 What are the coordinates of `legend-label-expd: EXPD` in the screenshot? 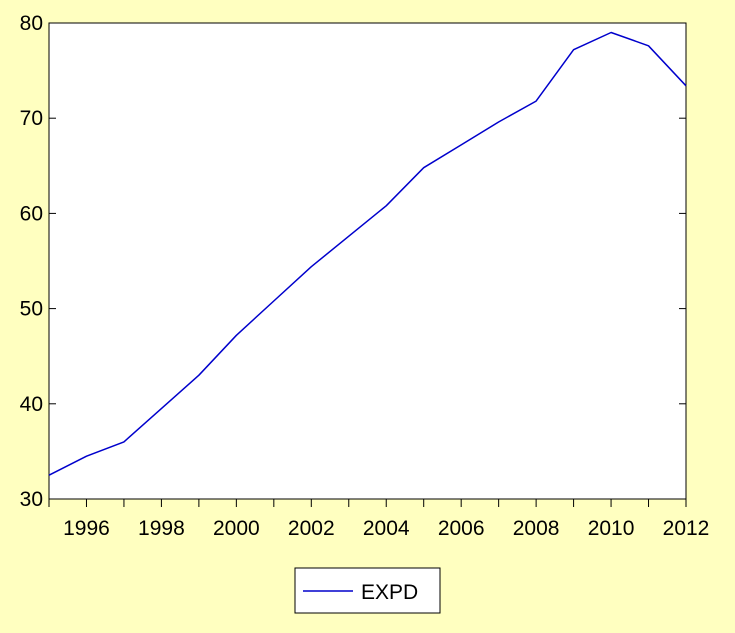 It's located at (389, 592).